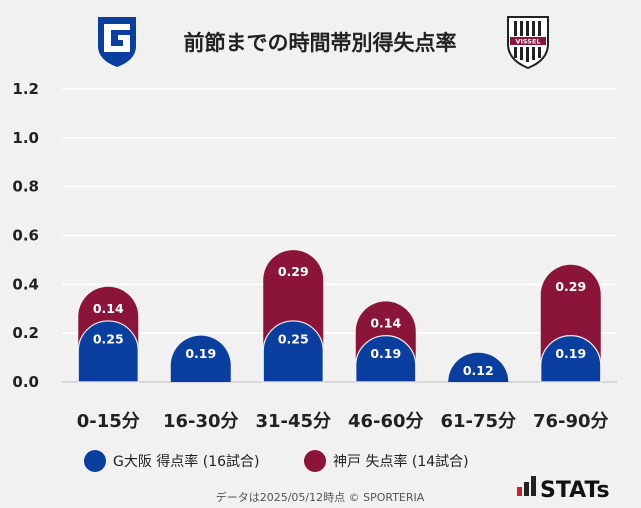  Describe the element at coordinates (95, 461) in the screenshot. I see `legend-swatch-gamba` at that location.